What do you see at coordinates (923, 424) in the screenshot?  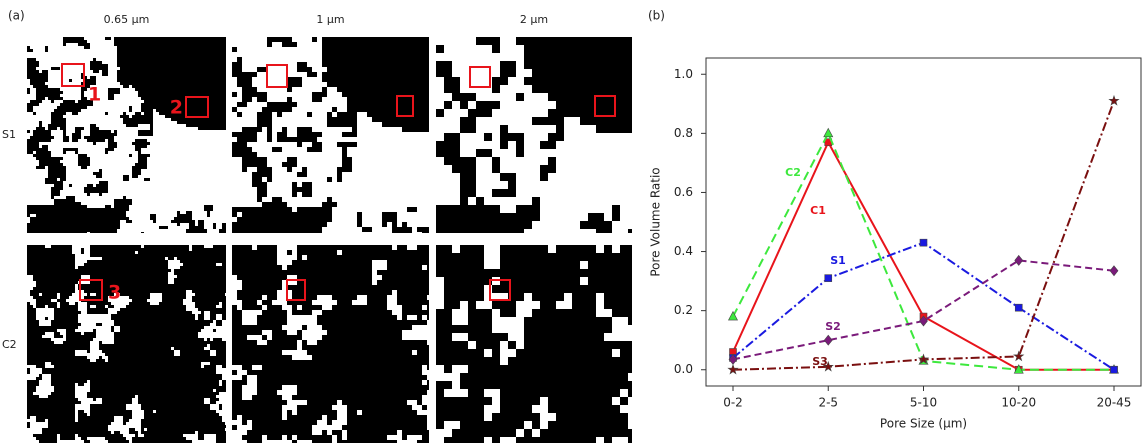 I see `x-axis-label: Pore Size (µm)` at bounding box center [923, 424].